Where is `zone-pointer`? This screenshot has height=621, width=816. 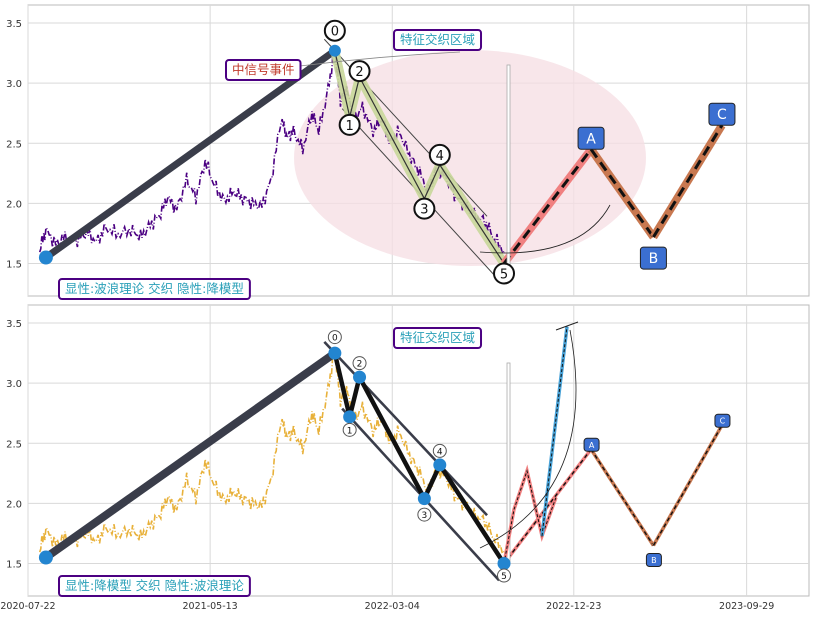 zone-pointer is located at coordinates (380, 59).